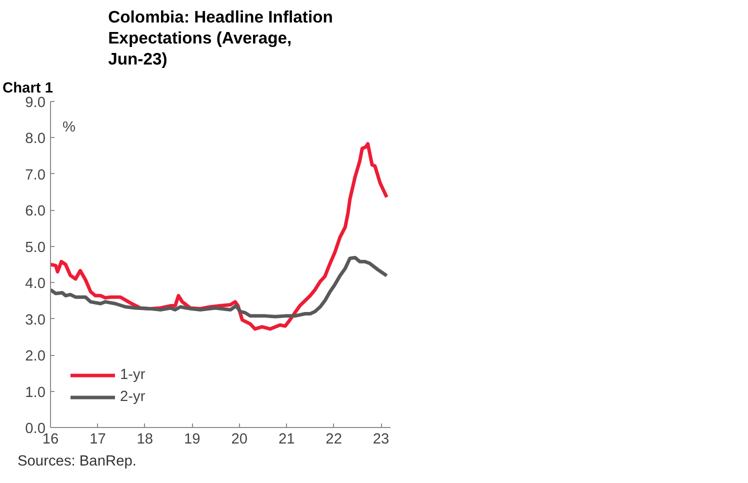 This screenshot has width=748, height=483. I want to click on x-tick-label: 19, so click(192, 440).